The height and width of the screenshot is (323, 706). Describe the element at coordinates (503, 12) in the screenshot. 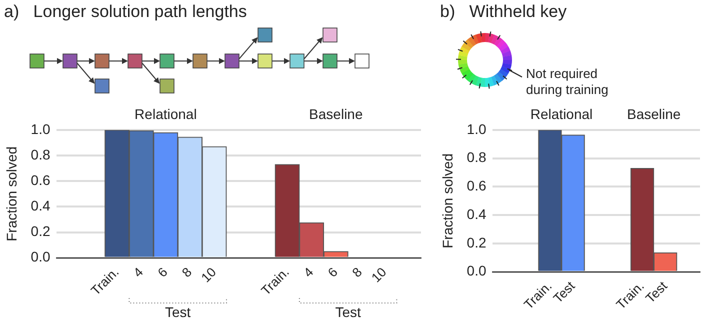

I see `chart-title: b) Withheld key` at that location.